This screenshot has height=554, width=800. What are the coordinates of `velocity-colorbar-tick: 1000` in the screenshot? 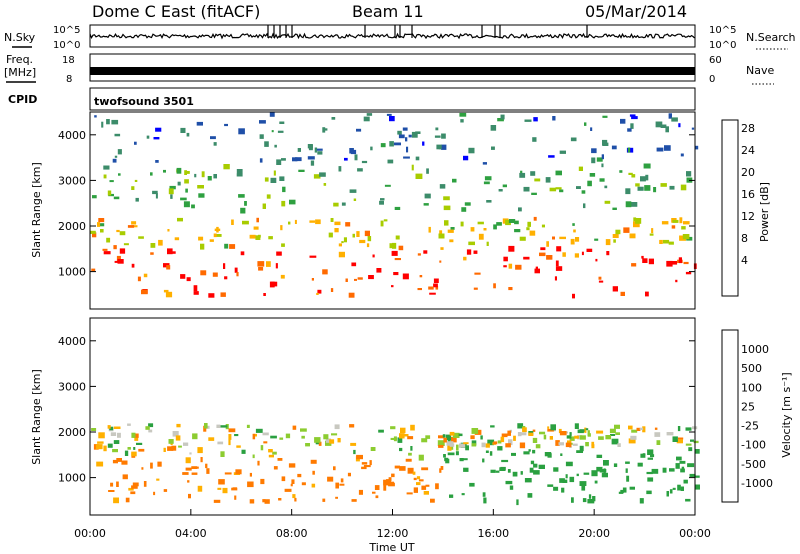 It's located at (755, 349).